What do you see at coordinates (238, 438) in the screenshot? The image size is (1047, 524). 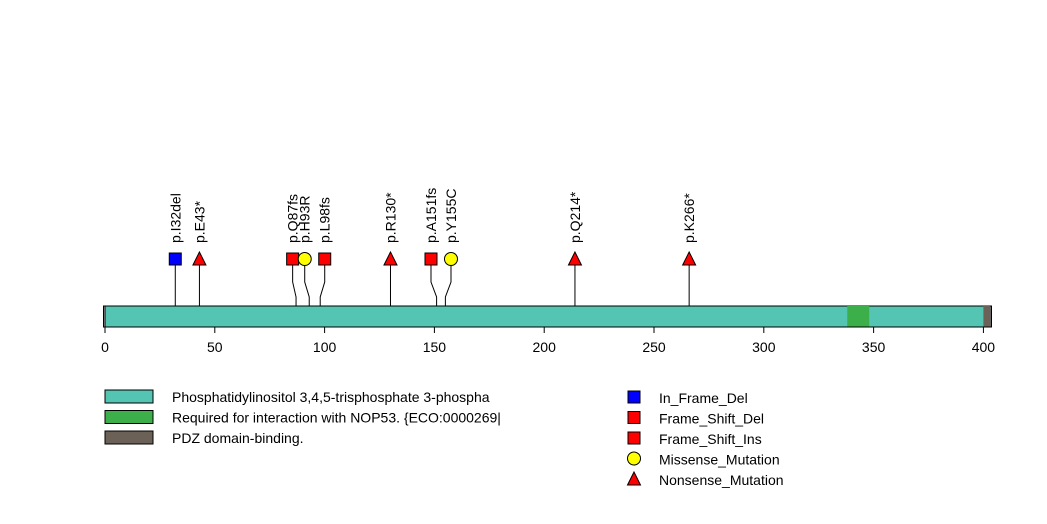 I see `domain-legend-label: PDZ domain-binding.` at bounding box center [238, 438].